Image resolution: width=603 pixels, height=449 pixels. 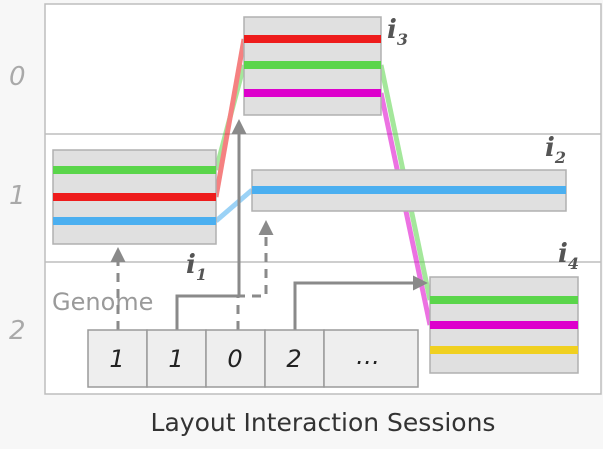 I want to click on block-i1-red-bar, so click(x=134, y=197).